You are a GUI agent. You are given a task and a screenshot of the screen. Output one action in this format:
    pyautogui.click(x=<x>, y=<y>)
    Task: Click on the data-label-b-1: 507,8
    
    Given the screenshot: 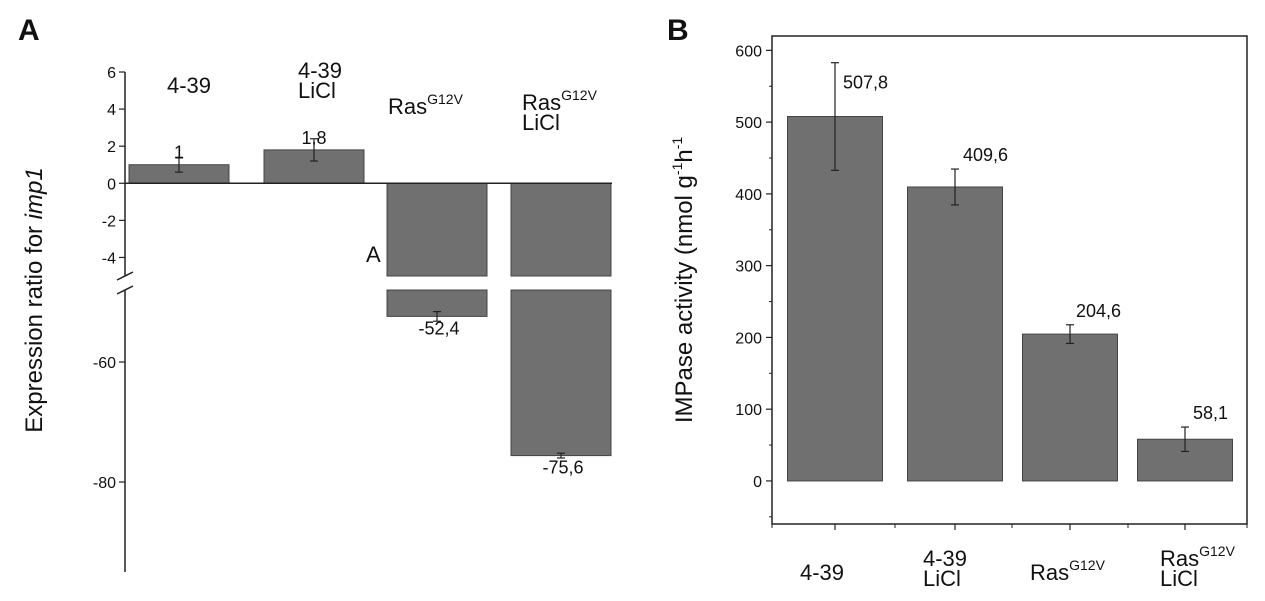 What is the action you would take?
    pyautogui.click(x=865, y=83)
    